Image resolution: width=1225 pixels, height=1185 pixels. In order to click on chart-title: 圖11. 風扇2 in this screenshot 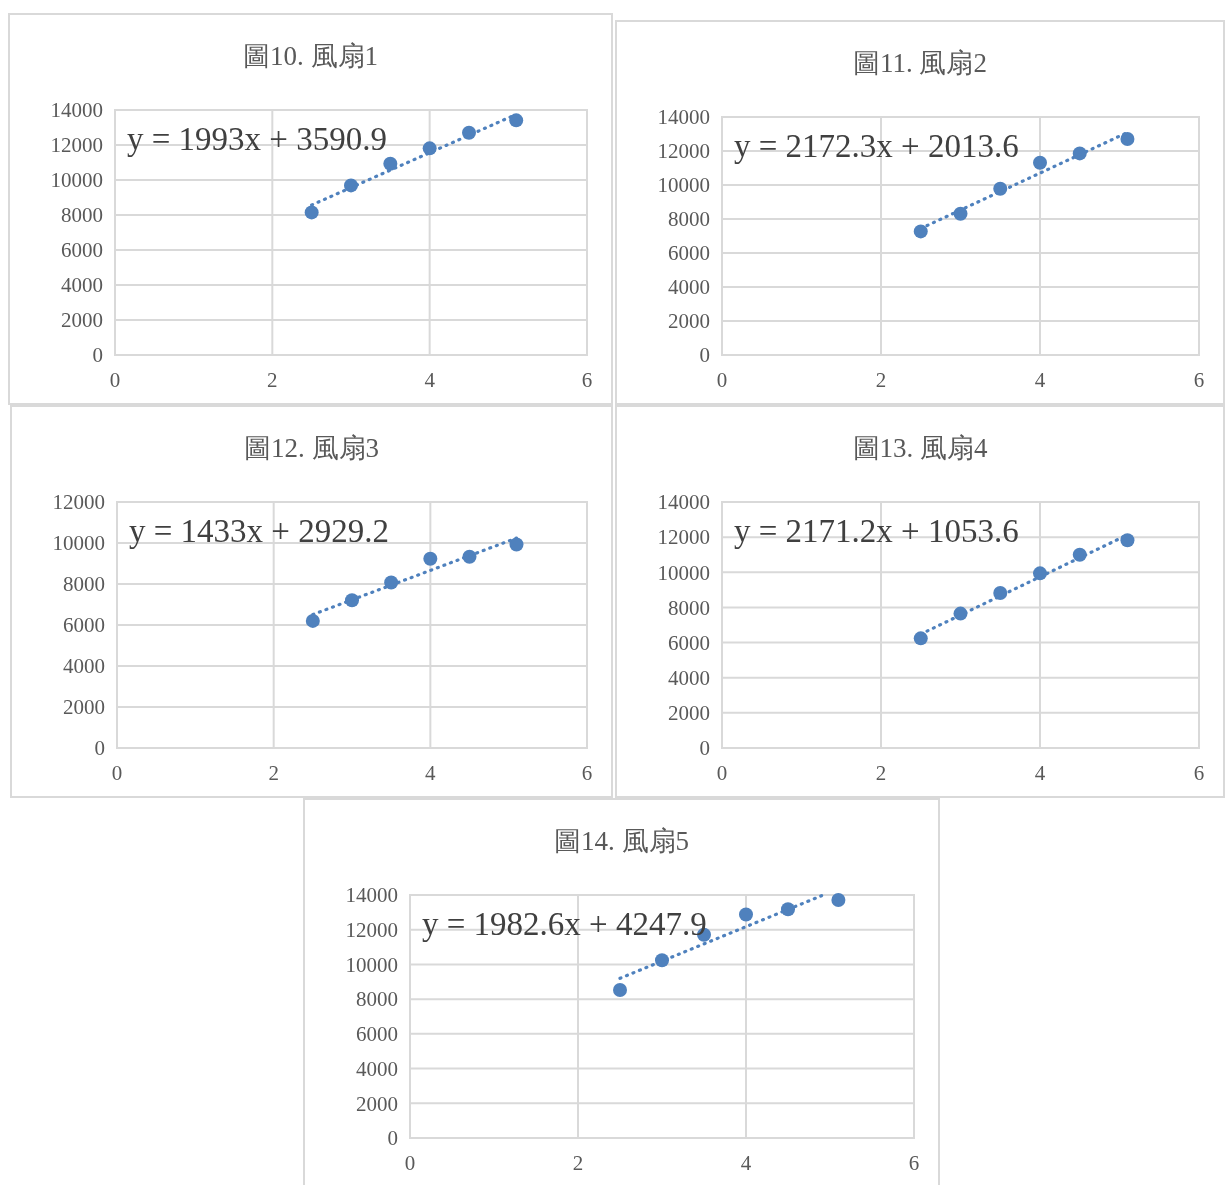, I will do `click(920, 63)`.